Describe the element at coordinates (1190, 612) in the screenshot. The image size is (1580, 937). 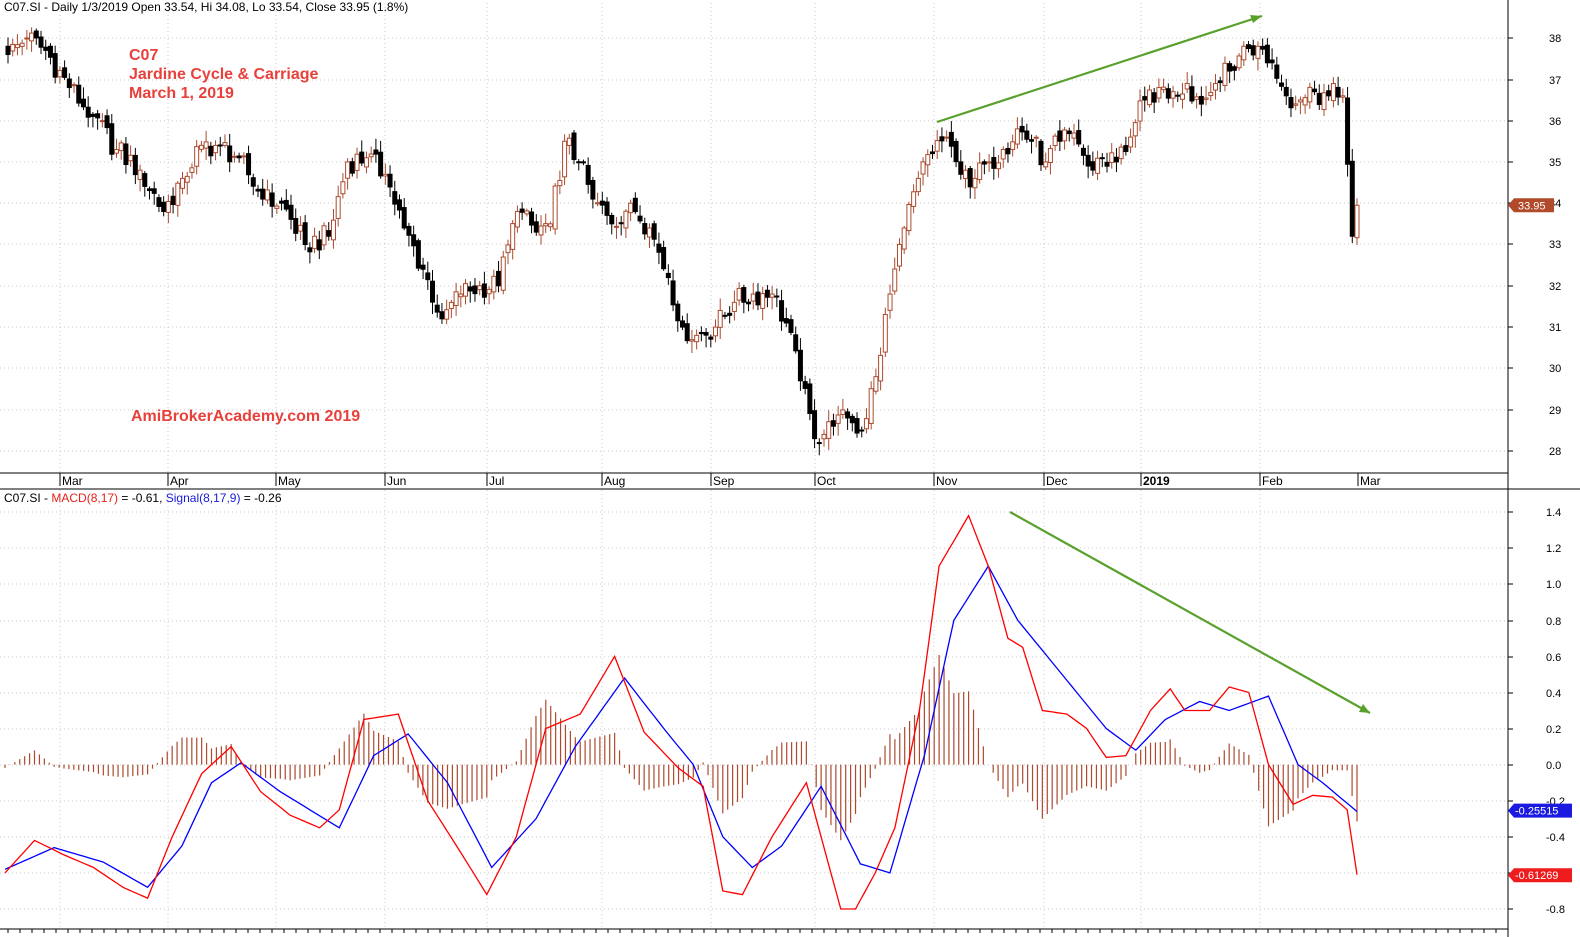
I see `macd-trend-arrow` at that location.